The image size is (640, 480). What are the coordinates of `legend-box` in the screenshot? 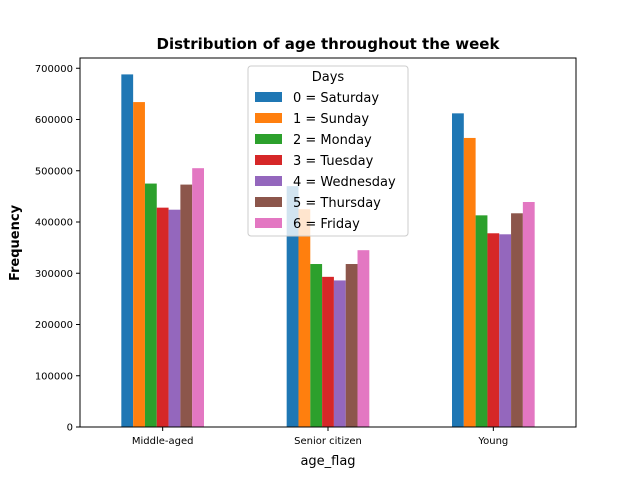 It's located at (328, 151).